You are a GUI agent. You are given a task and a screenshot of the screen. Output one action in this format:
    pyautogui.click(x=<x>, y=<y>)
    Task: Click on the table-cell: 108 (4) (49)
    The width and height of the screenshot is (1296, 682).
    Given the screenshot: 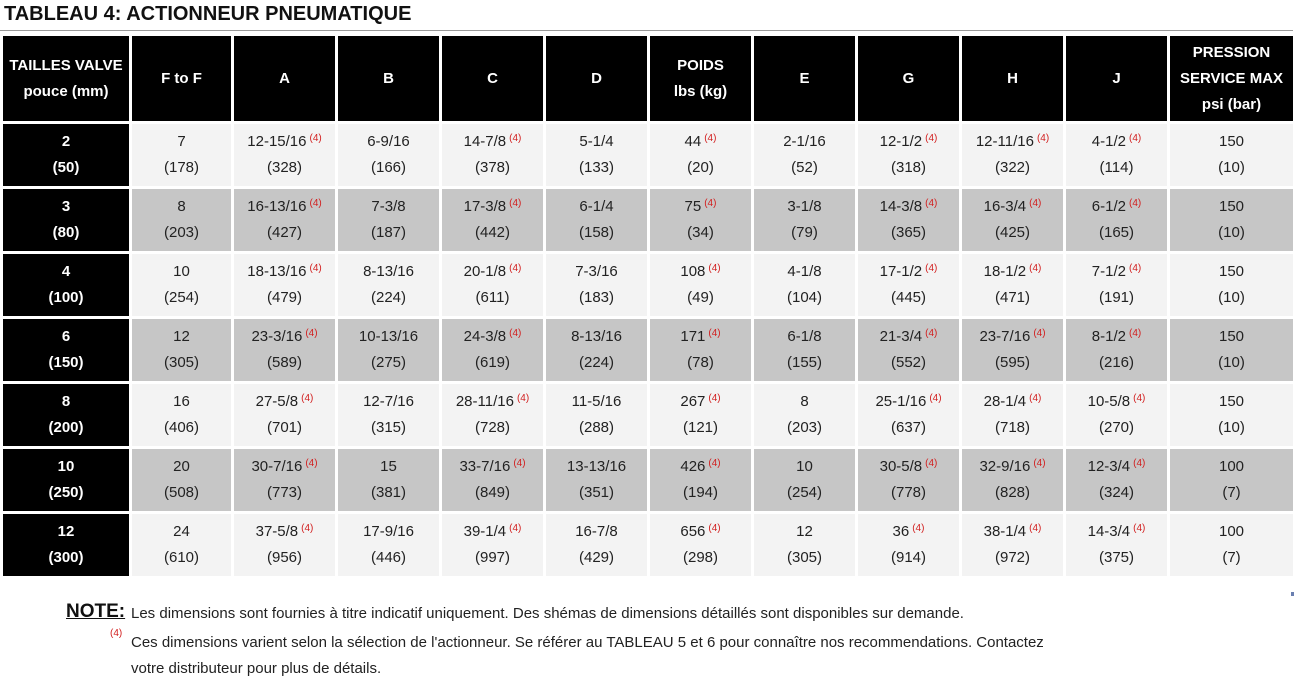 What is the action you would take?
    pyautogui.click(x=700, y=285)
    